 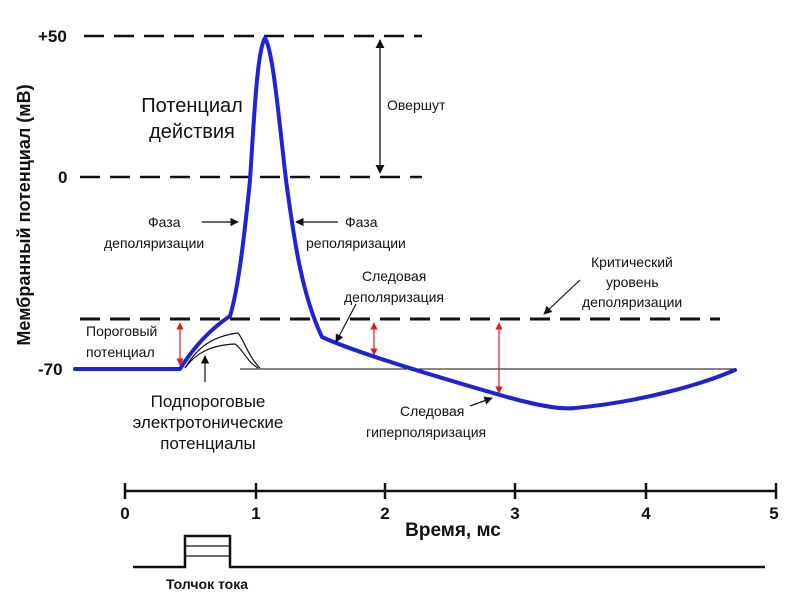 I want to click on trace-hyperpol-arrow, so click(x=481, y=401).